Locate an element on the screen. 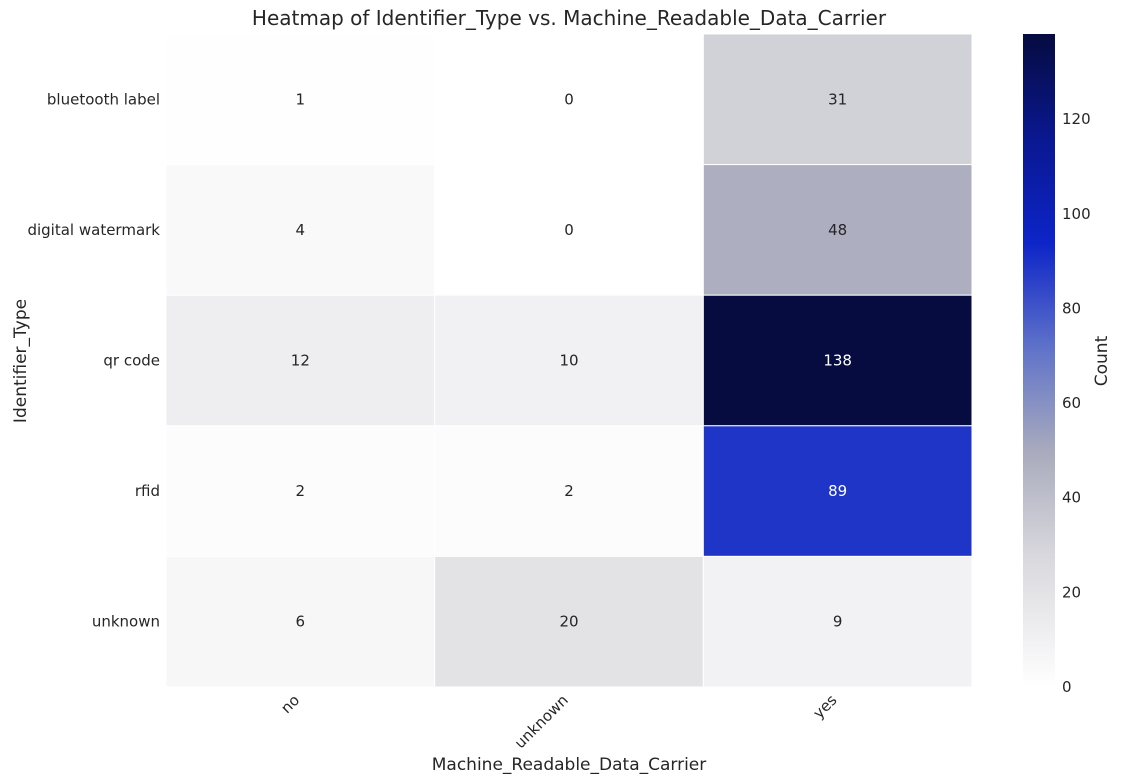 The height and width of the screenshot is (784, 1121). heatmap-cell-label: 4 is located at coordinates (301, 230).